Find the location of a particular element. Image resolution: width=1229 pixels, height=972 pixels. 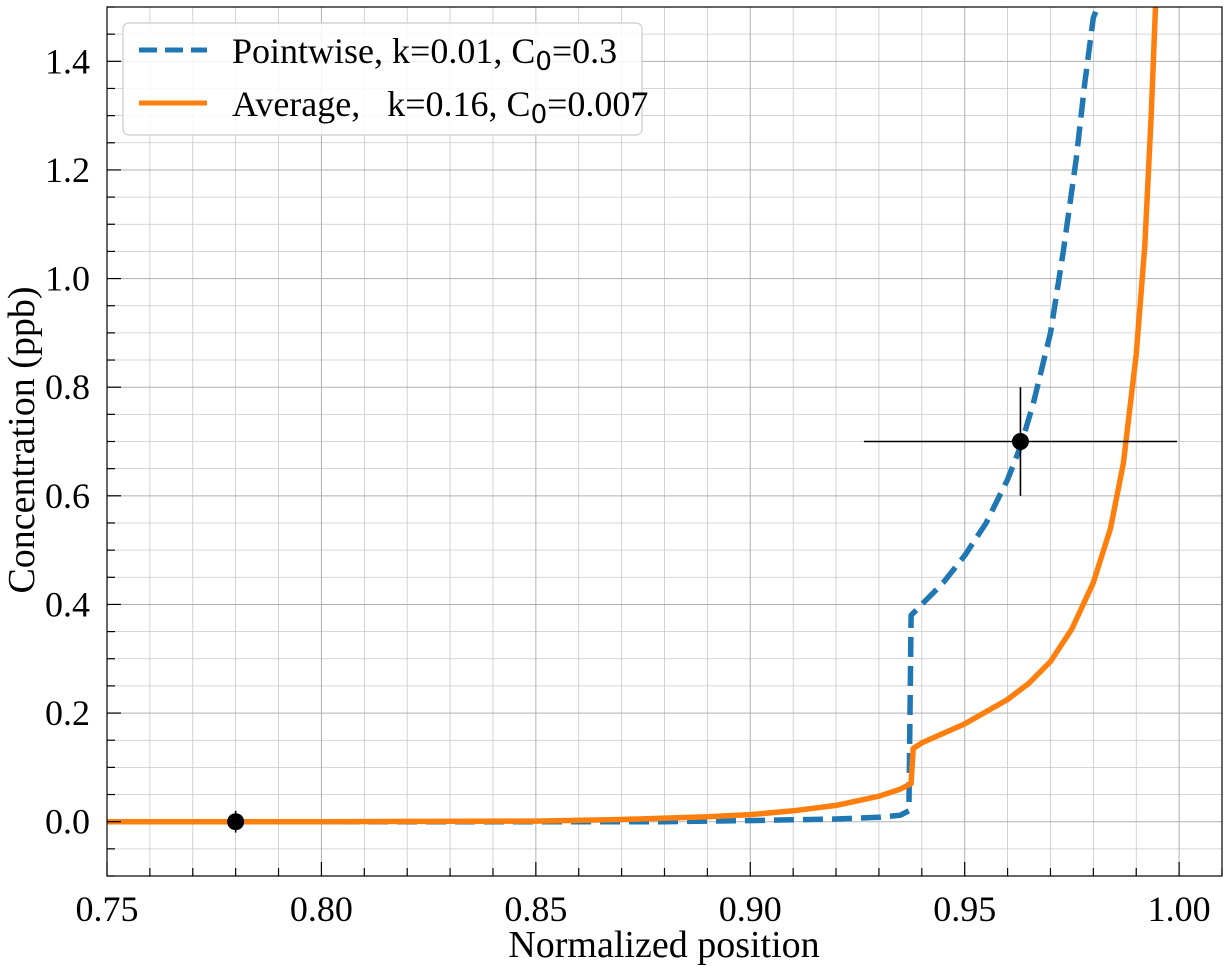

x-tick-label: 1.00 is located at coordinates (1179, 909).